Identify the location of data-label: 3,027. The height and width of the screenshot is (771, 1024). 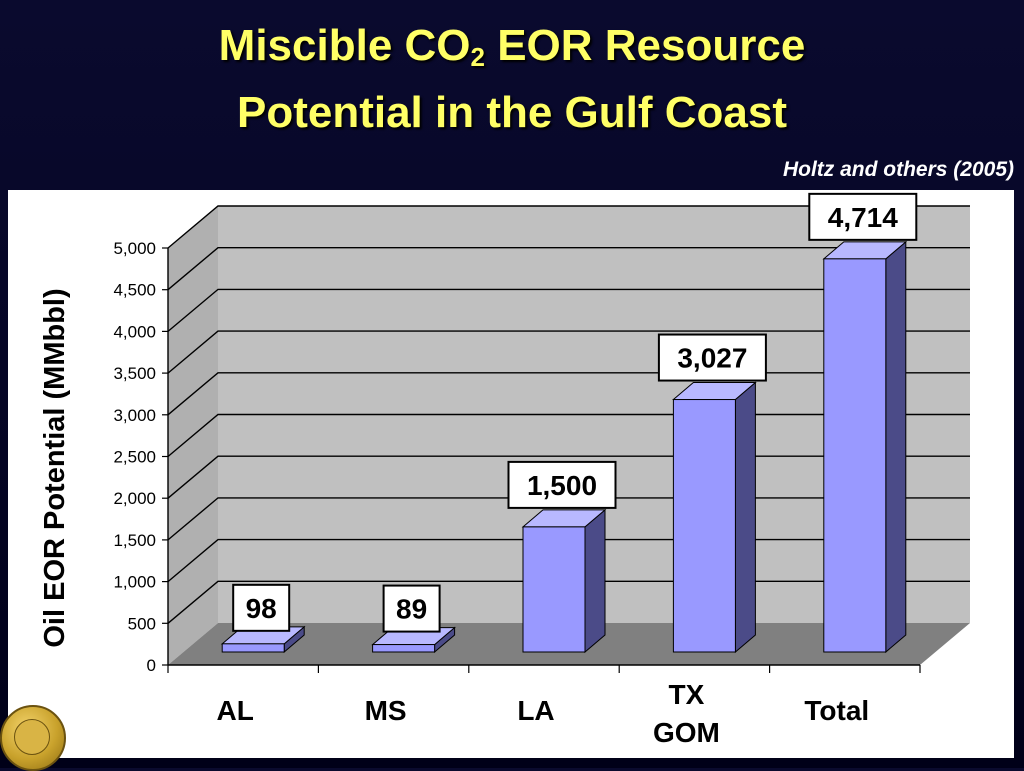
(712, 357).